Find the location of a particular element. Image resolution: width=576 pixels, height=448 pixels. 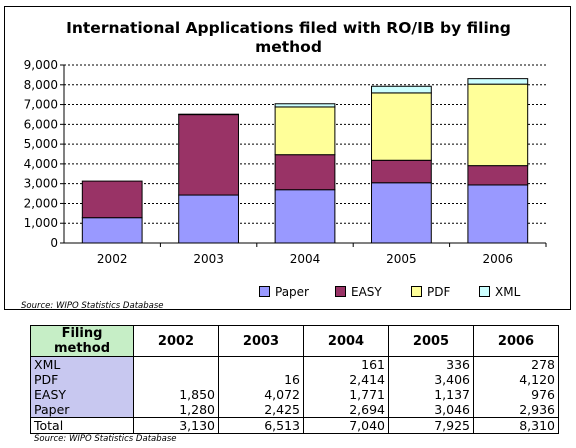

x-tick-label: 2002 is located at coordinates (112, 259).